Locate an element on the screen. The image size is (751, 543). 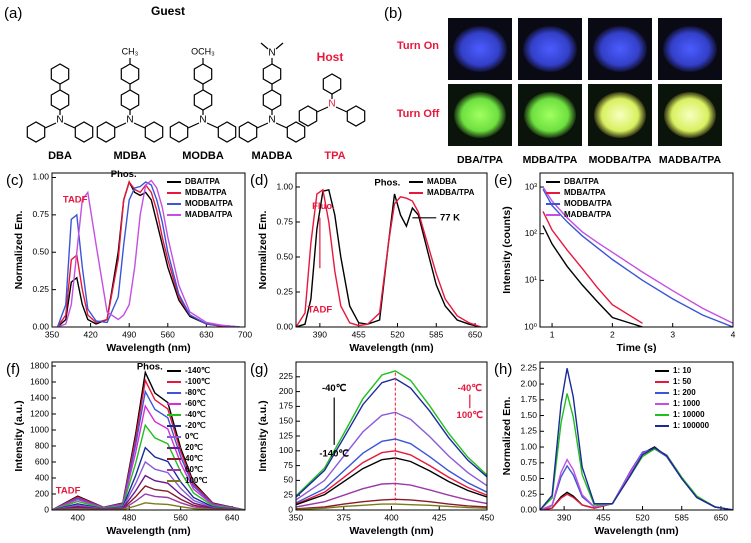
panel-label: (f) is located at coordinates (13, 369).